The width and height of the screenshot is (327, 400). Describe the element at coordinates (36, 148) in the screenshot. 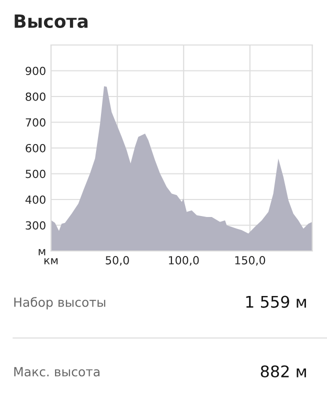

I see `y-tick-label: 600` at that location.